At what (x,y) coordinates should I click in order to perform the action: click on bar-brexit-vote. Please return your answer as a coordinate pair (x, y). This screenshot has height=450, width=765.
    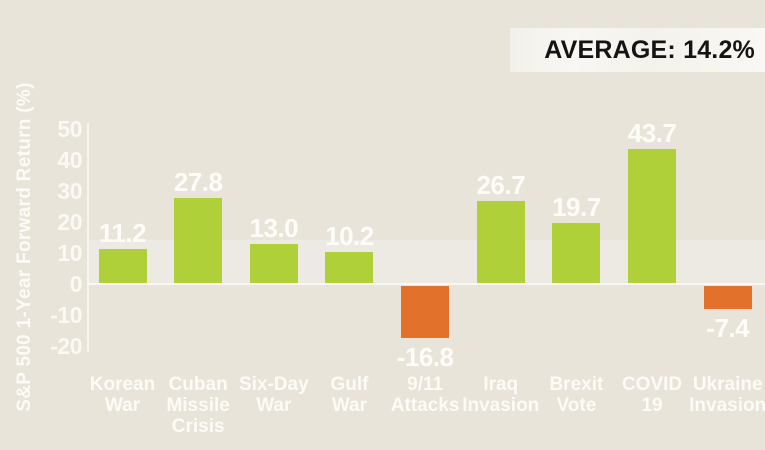
    Looking at the image, I should click on (576, 253).